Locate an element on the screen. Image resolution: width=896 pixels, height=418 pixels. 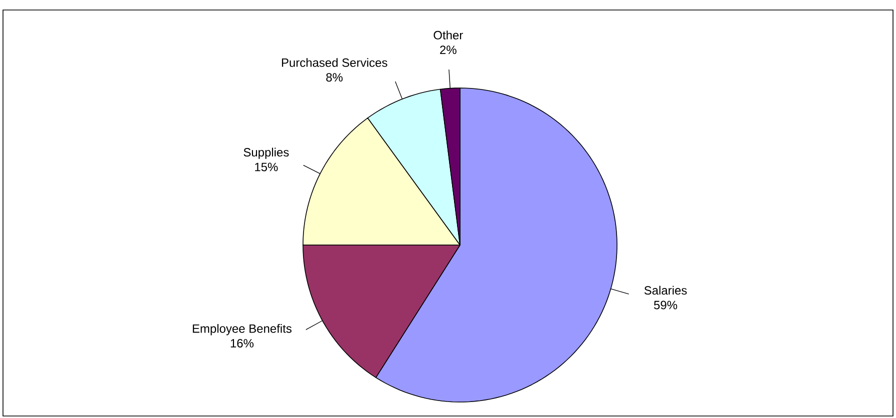
data-label: 2% is located at coordinates (448, 50).